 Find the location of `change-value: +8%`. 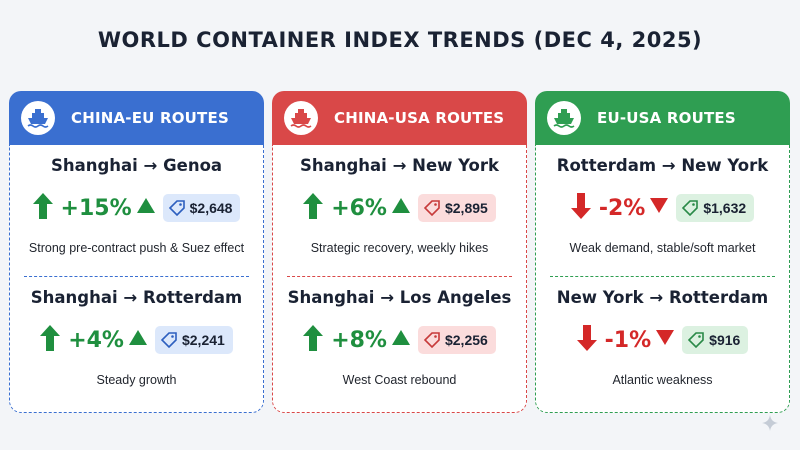

change-value: +8% is located at coordinates (359, 340).